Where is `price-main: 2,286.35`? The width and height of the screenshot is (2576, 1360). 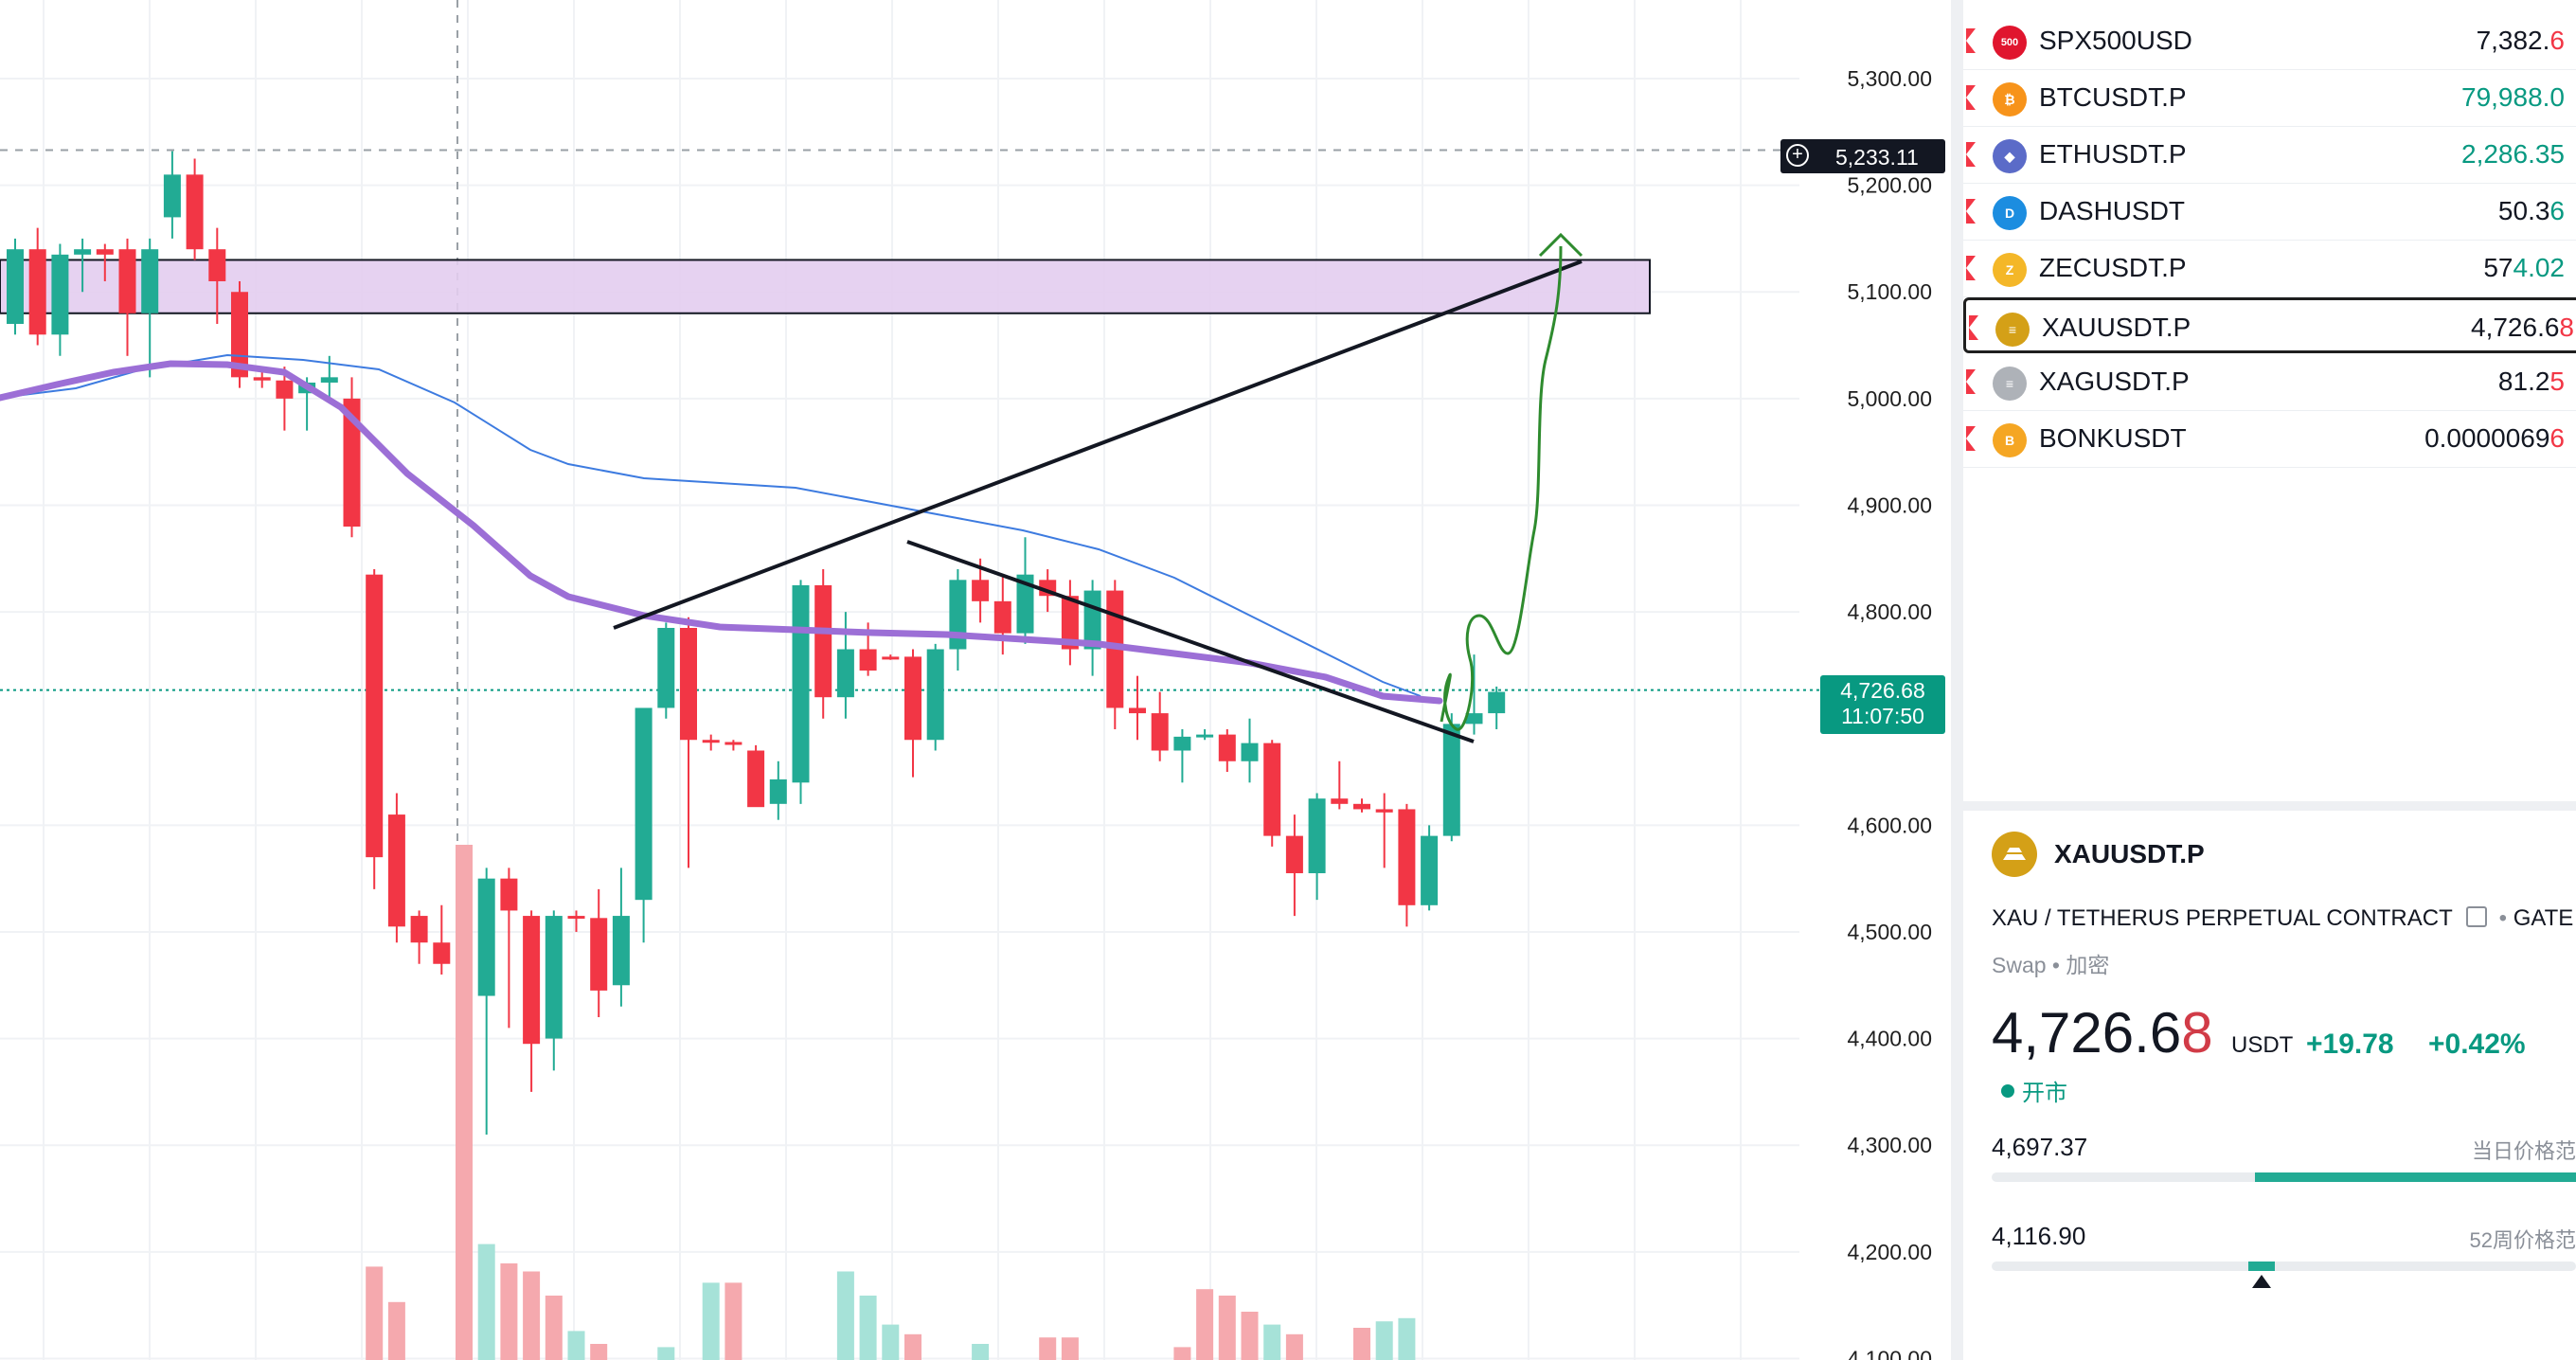 price-main: 2,286.35 is located at coordinates (2513, 154).